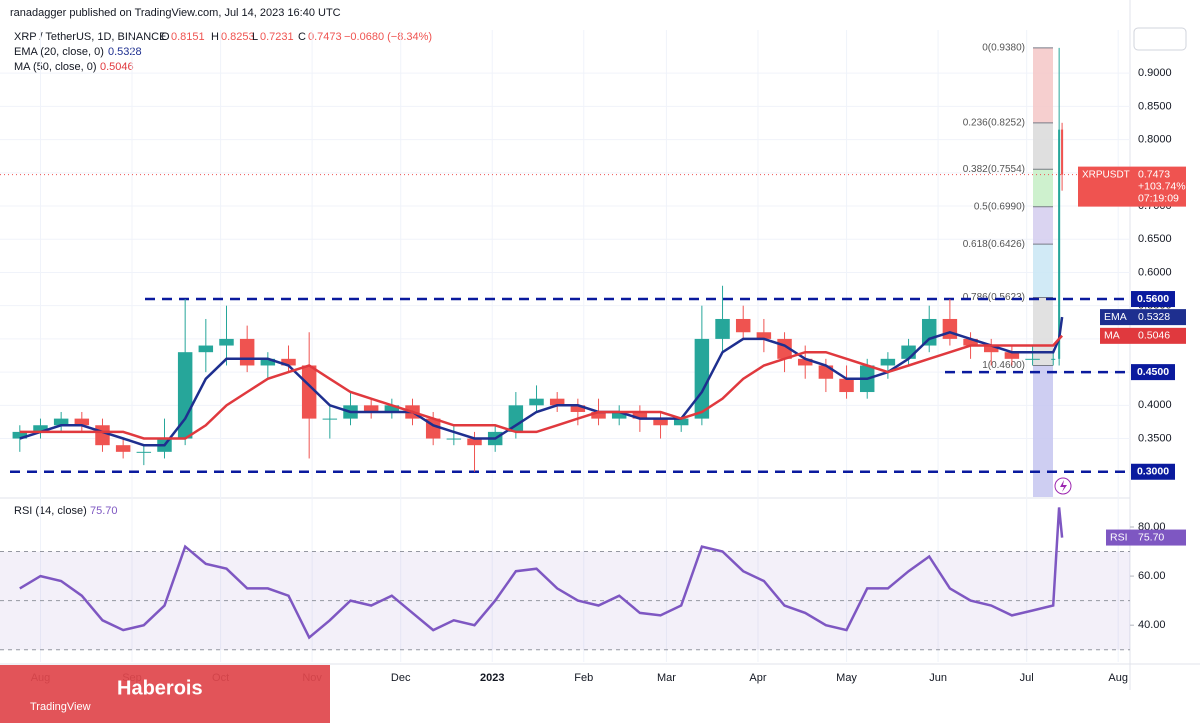 This screenshot has height=723, width=1200. I want to click on x-tick-label: May, so click(846, 678).